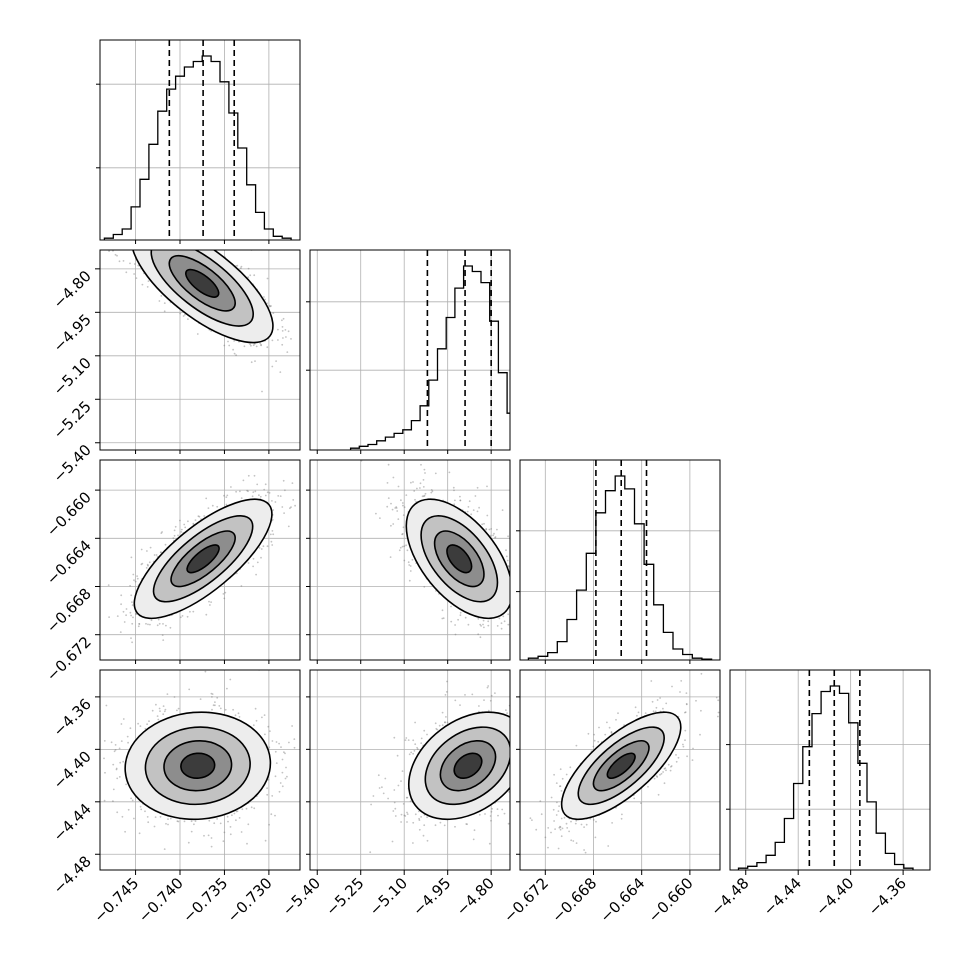  What do you see at coordinates (429, 357) in the screenshot?
I see `histogram-step` at bounding box center [429, 357].